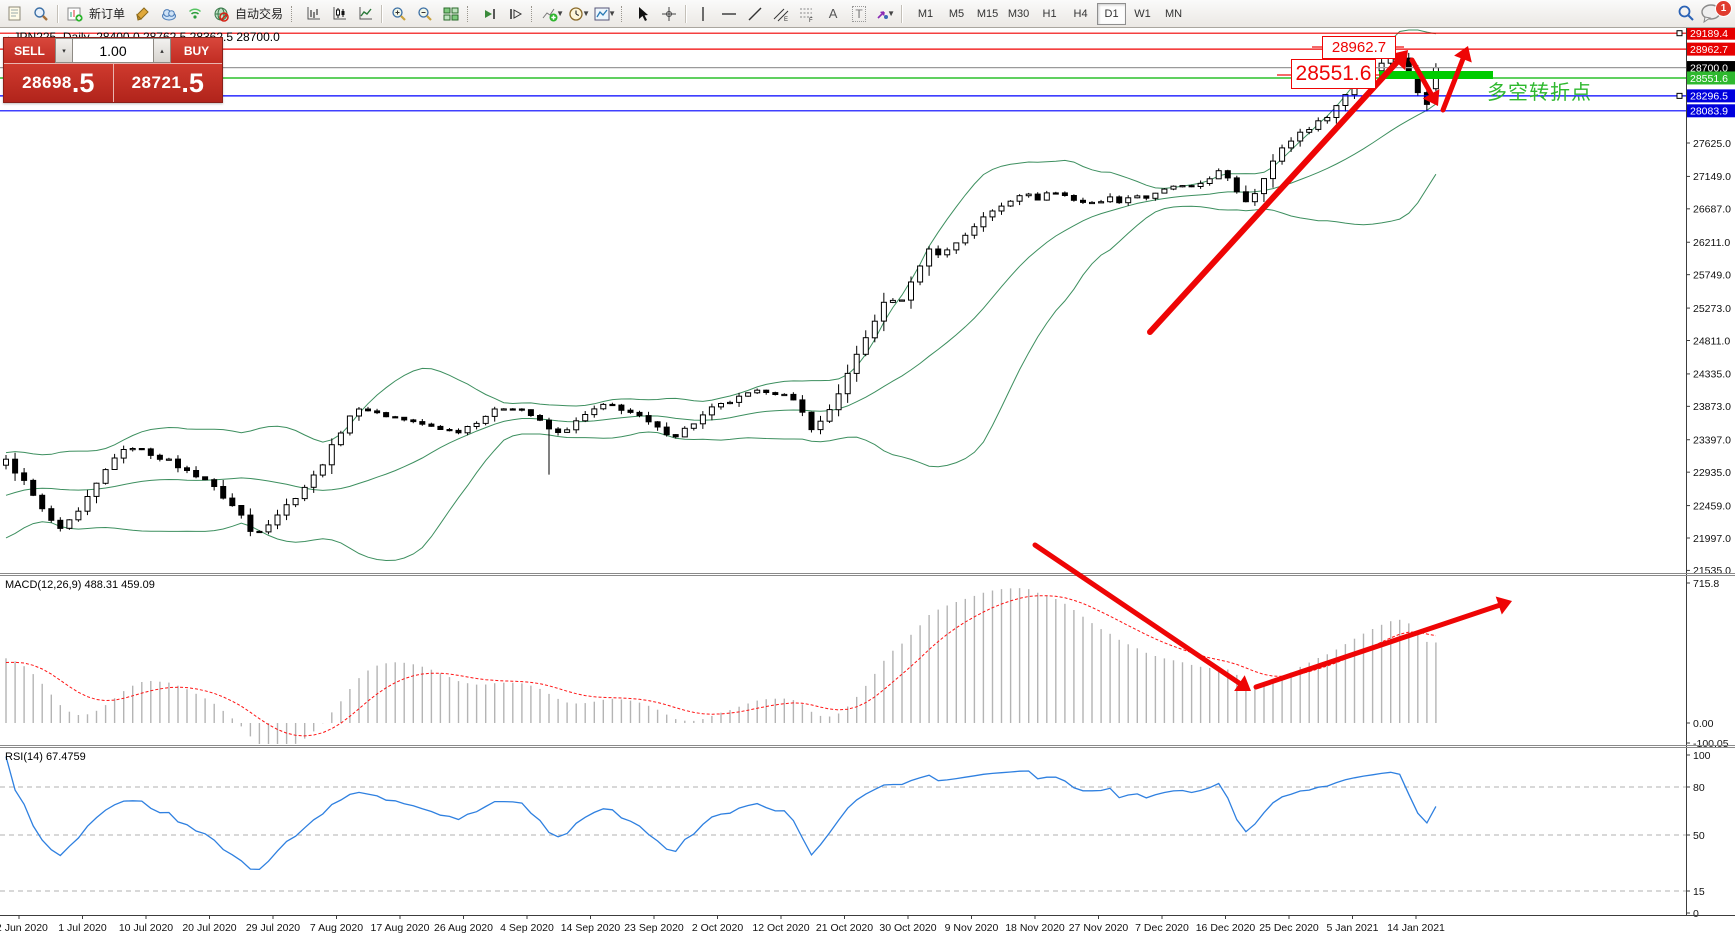 This screenshot has height=939, width=1735. What do you see at coordinates (654, 928) in the screenshot?
I see `svg-text: 23 Sep 2020` at bounding box center [654, 928].